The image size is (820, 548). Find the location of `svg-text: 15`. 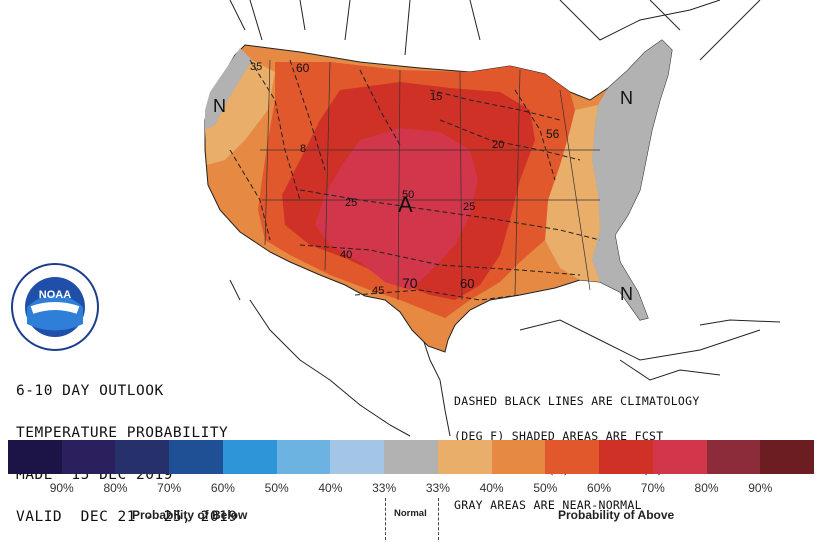

svg-text: 15 is located at coordinates (436, 97).